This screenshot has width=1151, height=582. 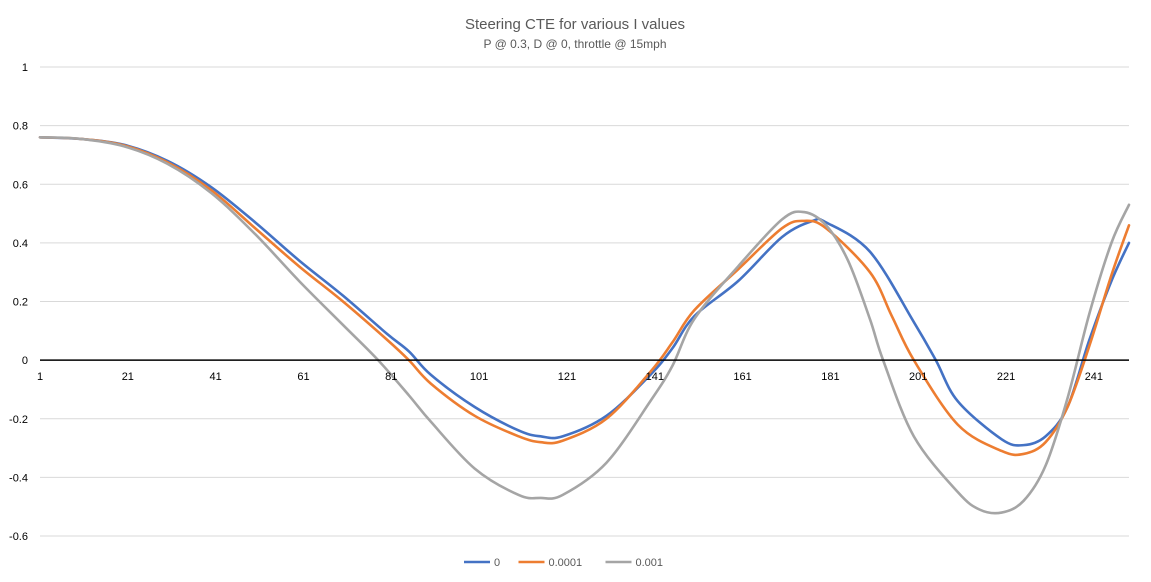 What do you see at coordinates (1094, 377) in the screenshot?
I see `x-tick-label: 241` at bounding box center [1094, 377].